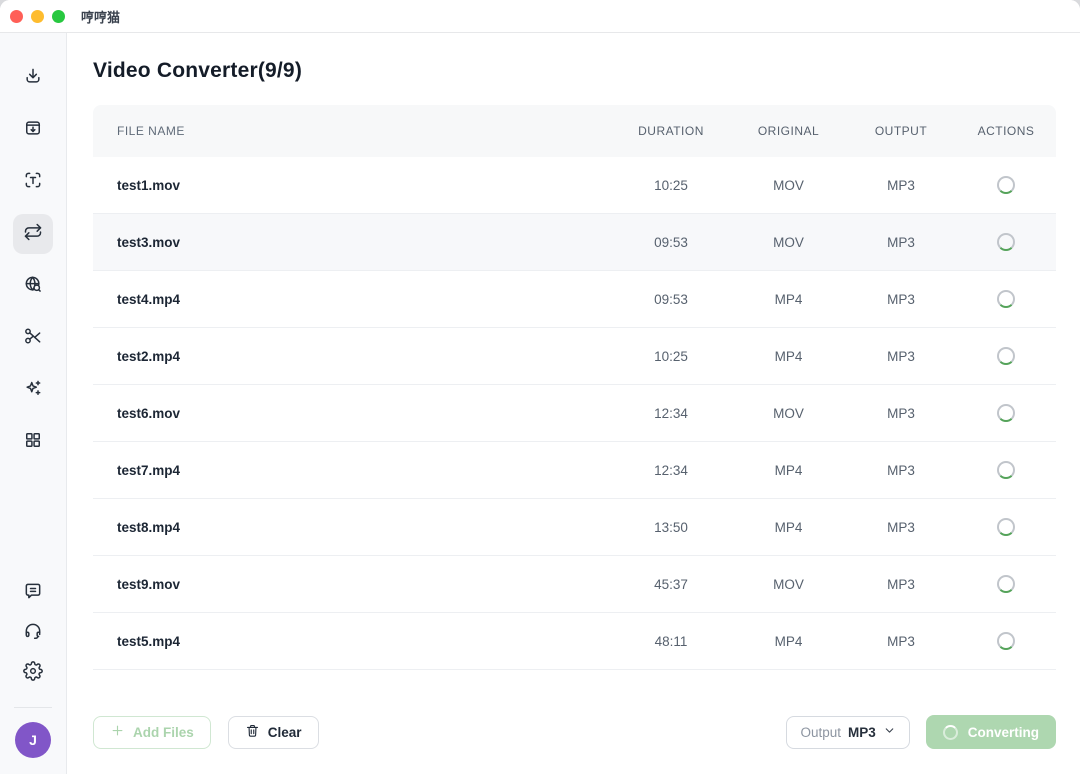 The image size is (1080, 774). I want to click on window-title: 哼哼猫, so click(101, 17).